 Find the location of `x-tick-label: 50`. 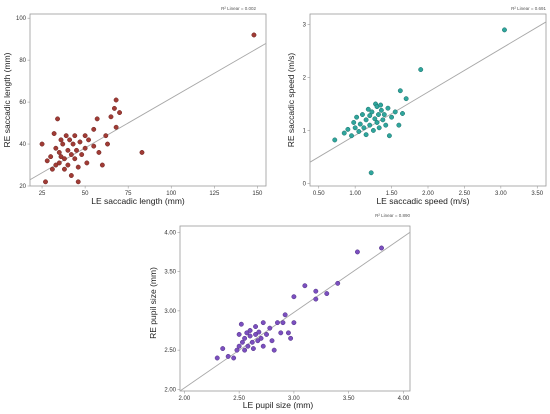

x-tick-label: 50 is located at coordinates (85, 194).